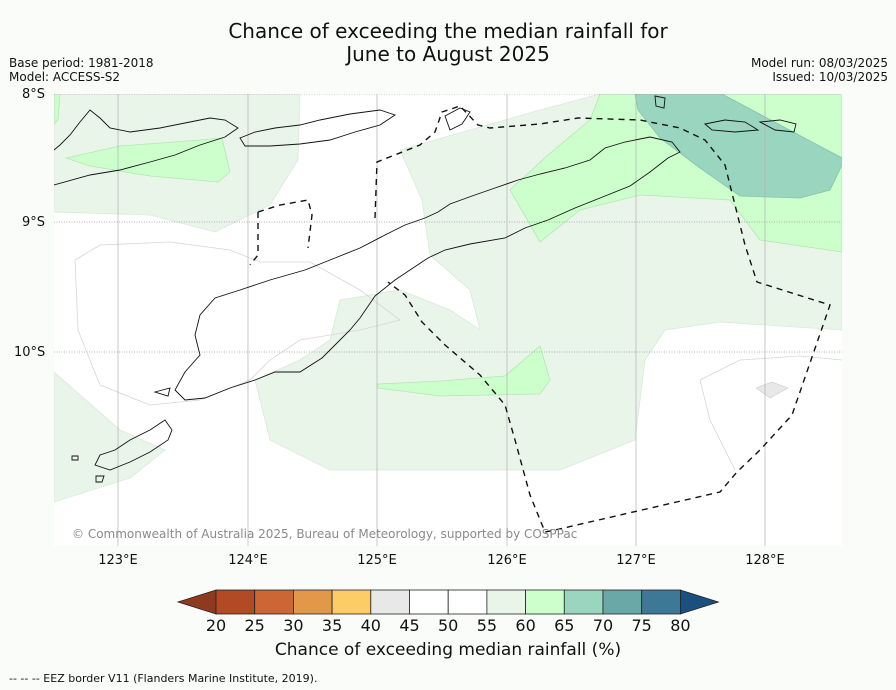 Image resolution: width=896 pixels, height=690 pixels. Describe the element at coordinates (65, 77) in the screenshot. I see `model-name: Model: ACCESS-S2` at that location.